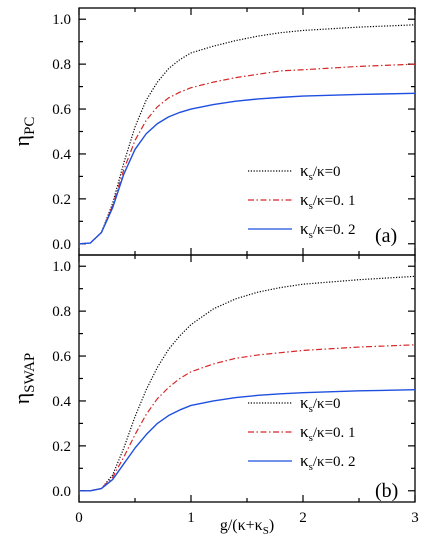 The width and height of the screenshot is (436, 547). I want to click on panel-label: (b), so click(386, 491).